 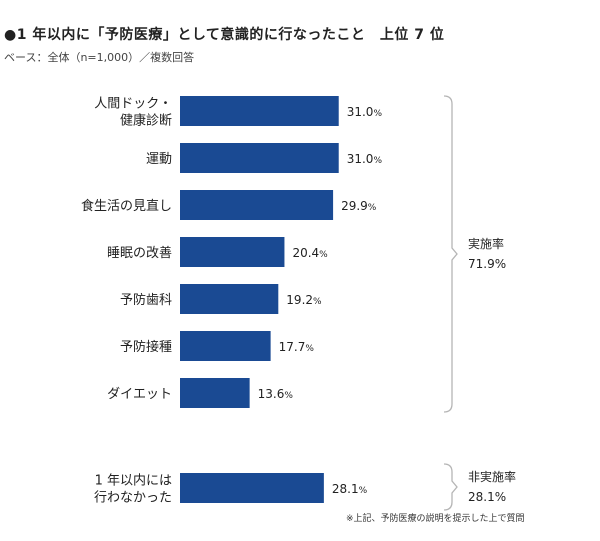 I want to click on category-label: 予防接種, so click(x=146, y=347).